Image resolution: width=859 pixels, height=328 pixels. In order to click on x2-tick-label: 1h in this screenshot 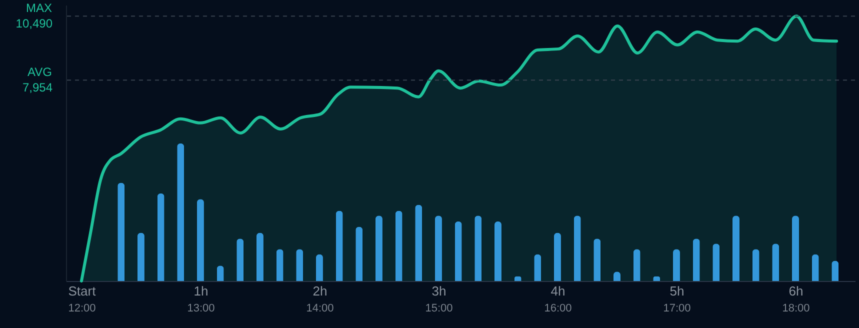, I will do `click(201, 291)`.